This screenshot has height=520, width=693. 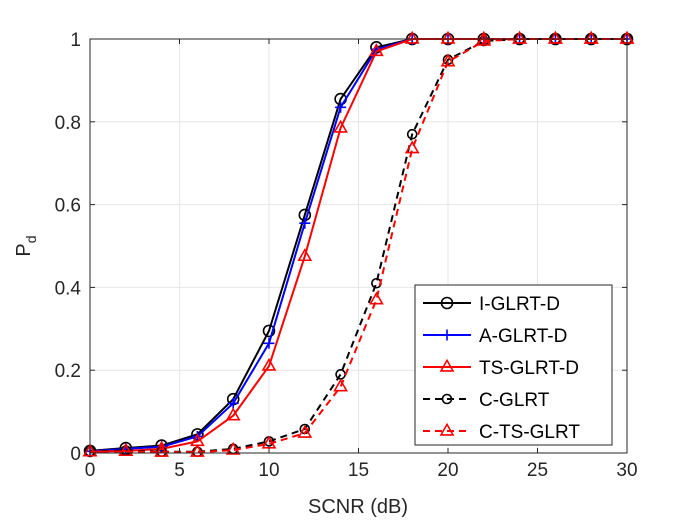 What do you see at coordinates (68, 288) in the screenshot?
I see `y-tick-label: 0.4` at bounding box center [68, 288].